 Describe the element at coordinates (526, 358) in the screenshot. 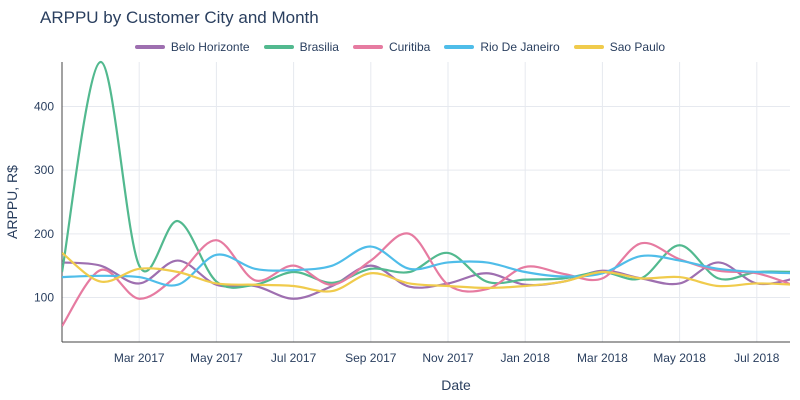

I see `x-tick-label: Jan 2018` at that location.